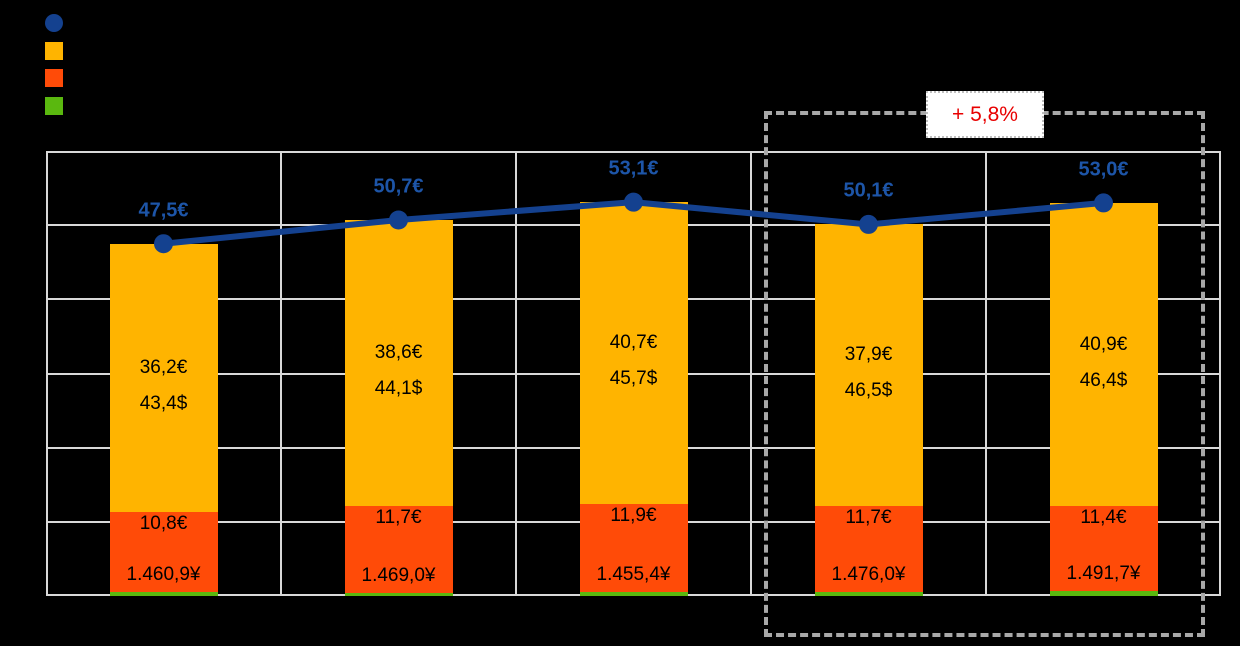  Describe the element at coordinates (1103, 573) in the screenshot. I see `bar-value-label: 1.491,7¥` at that location.